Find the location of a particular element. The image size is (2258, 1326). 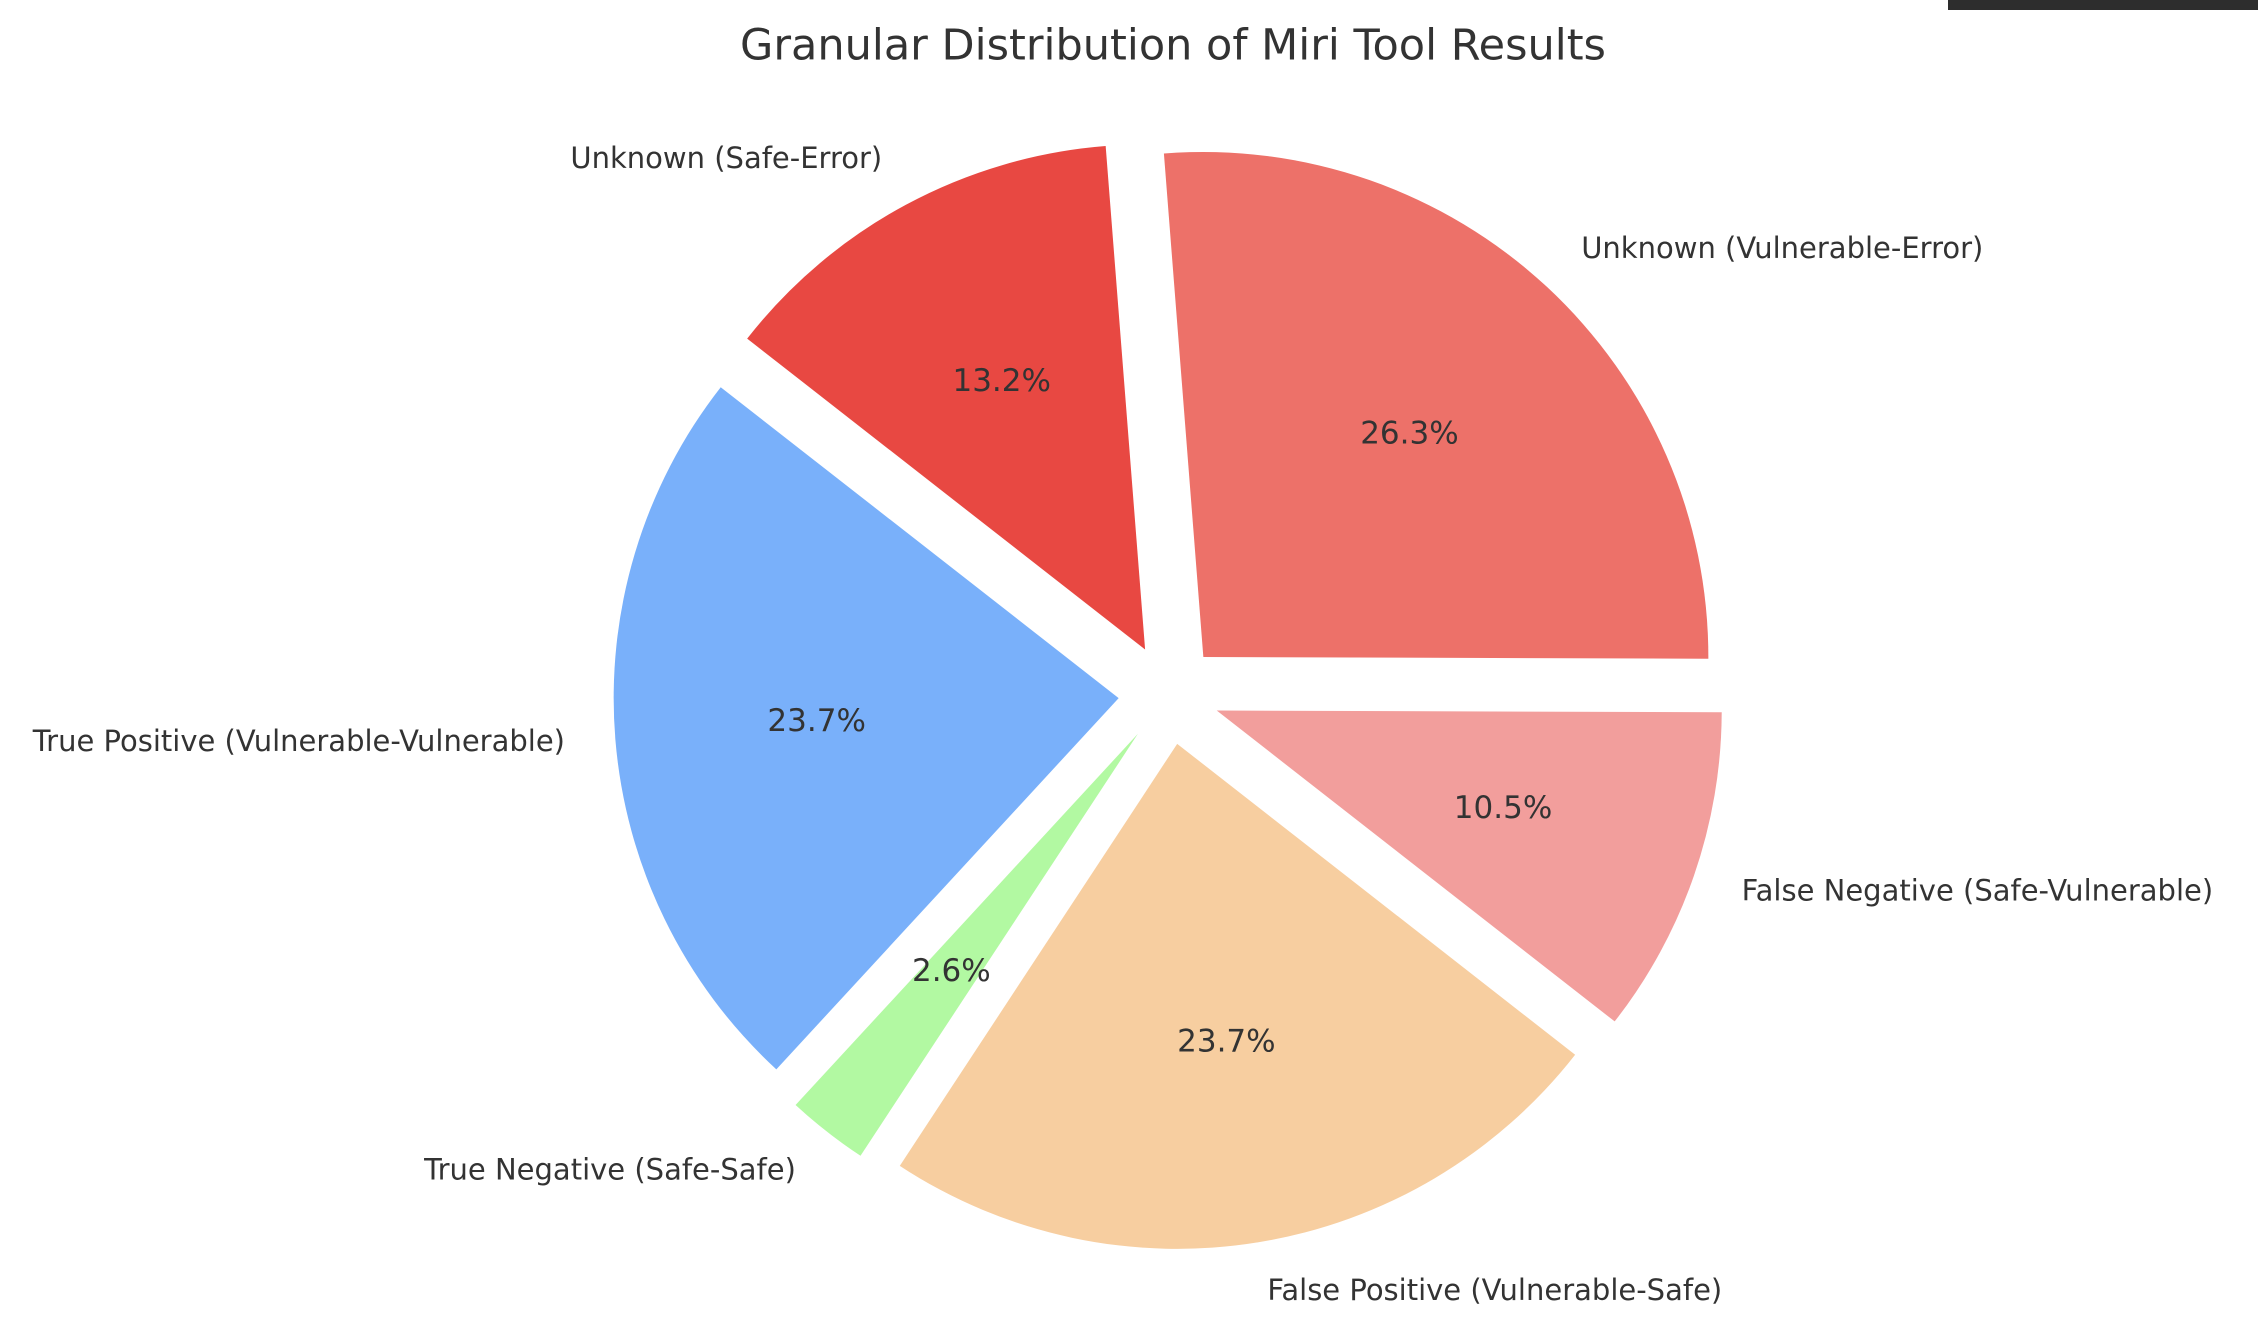

value-label: 2.6% is located at coordinates (951, 971).